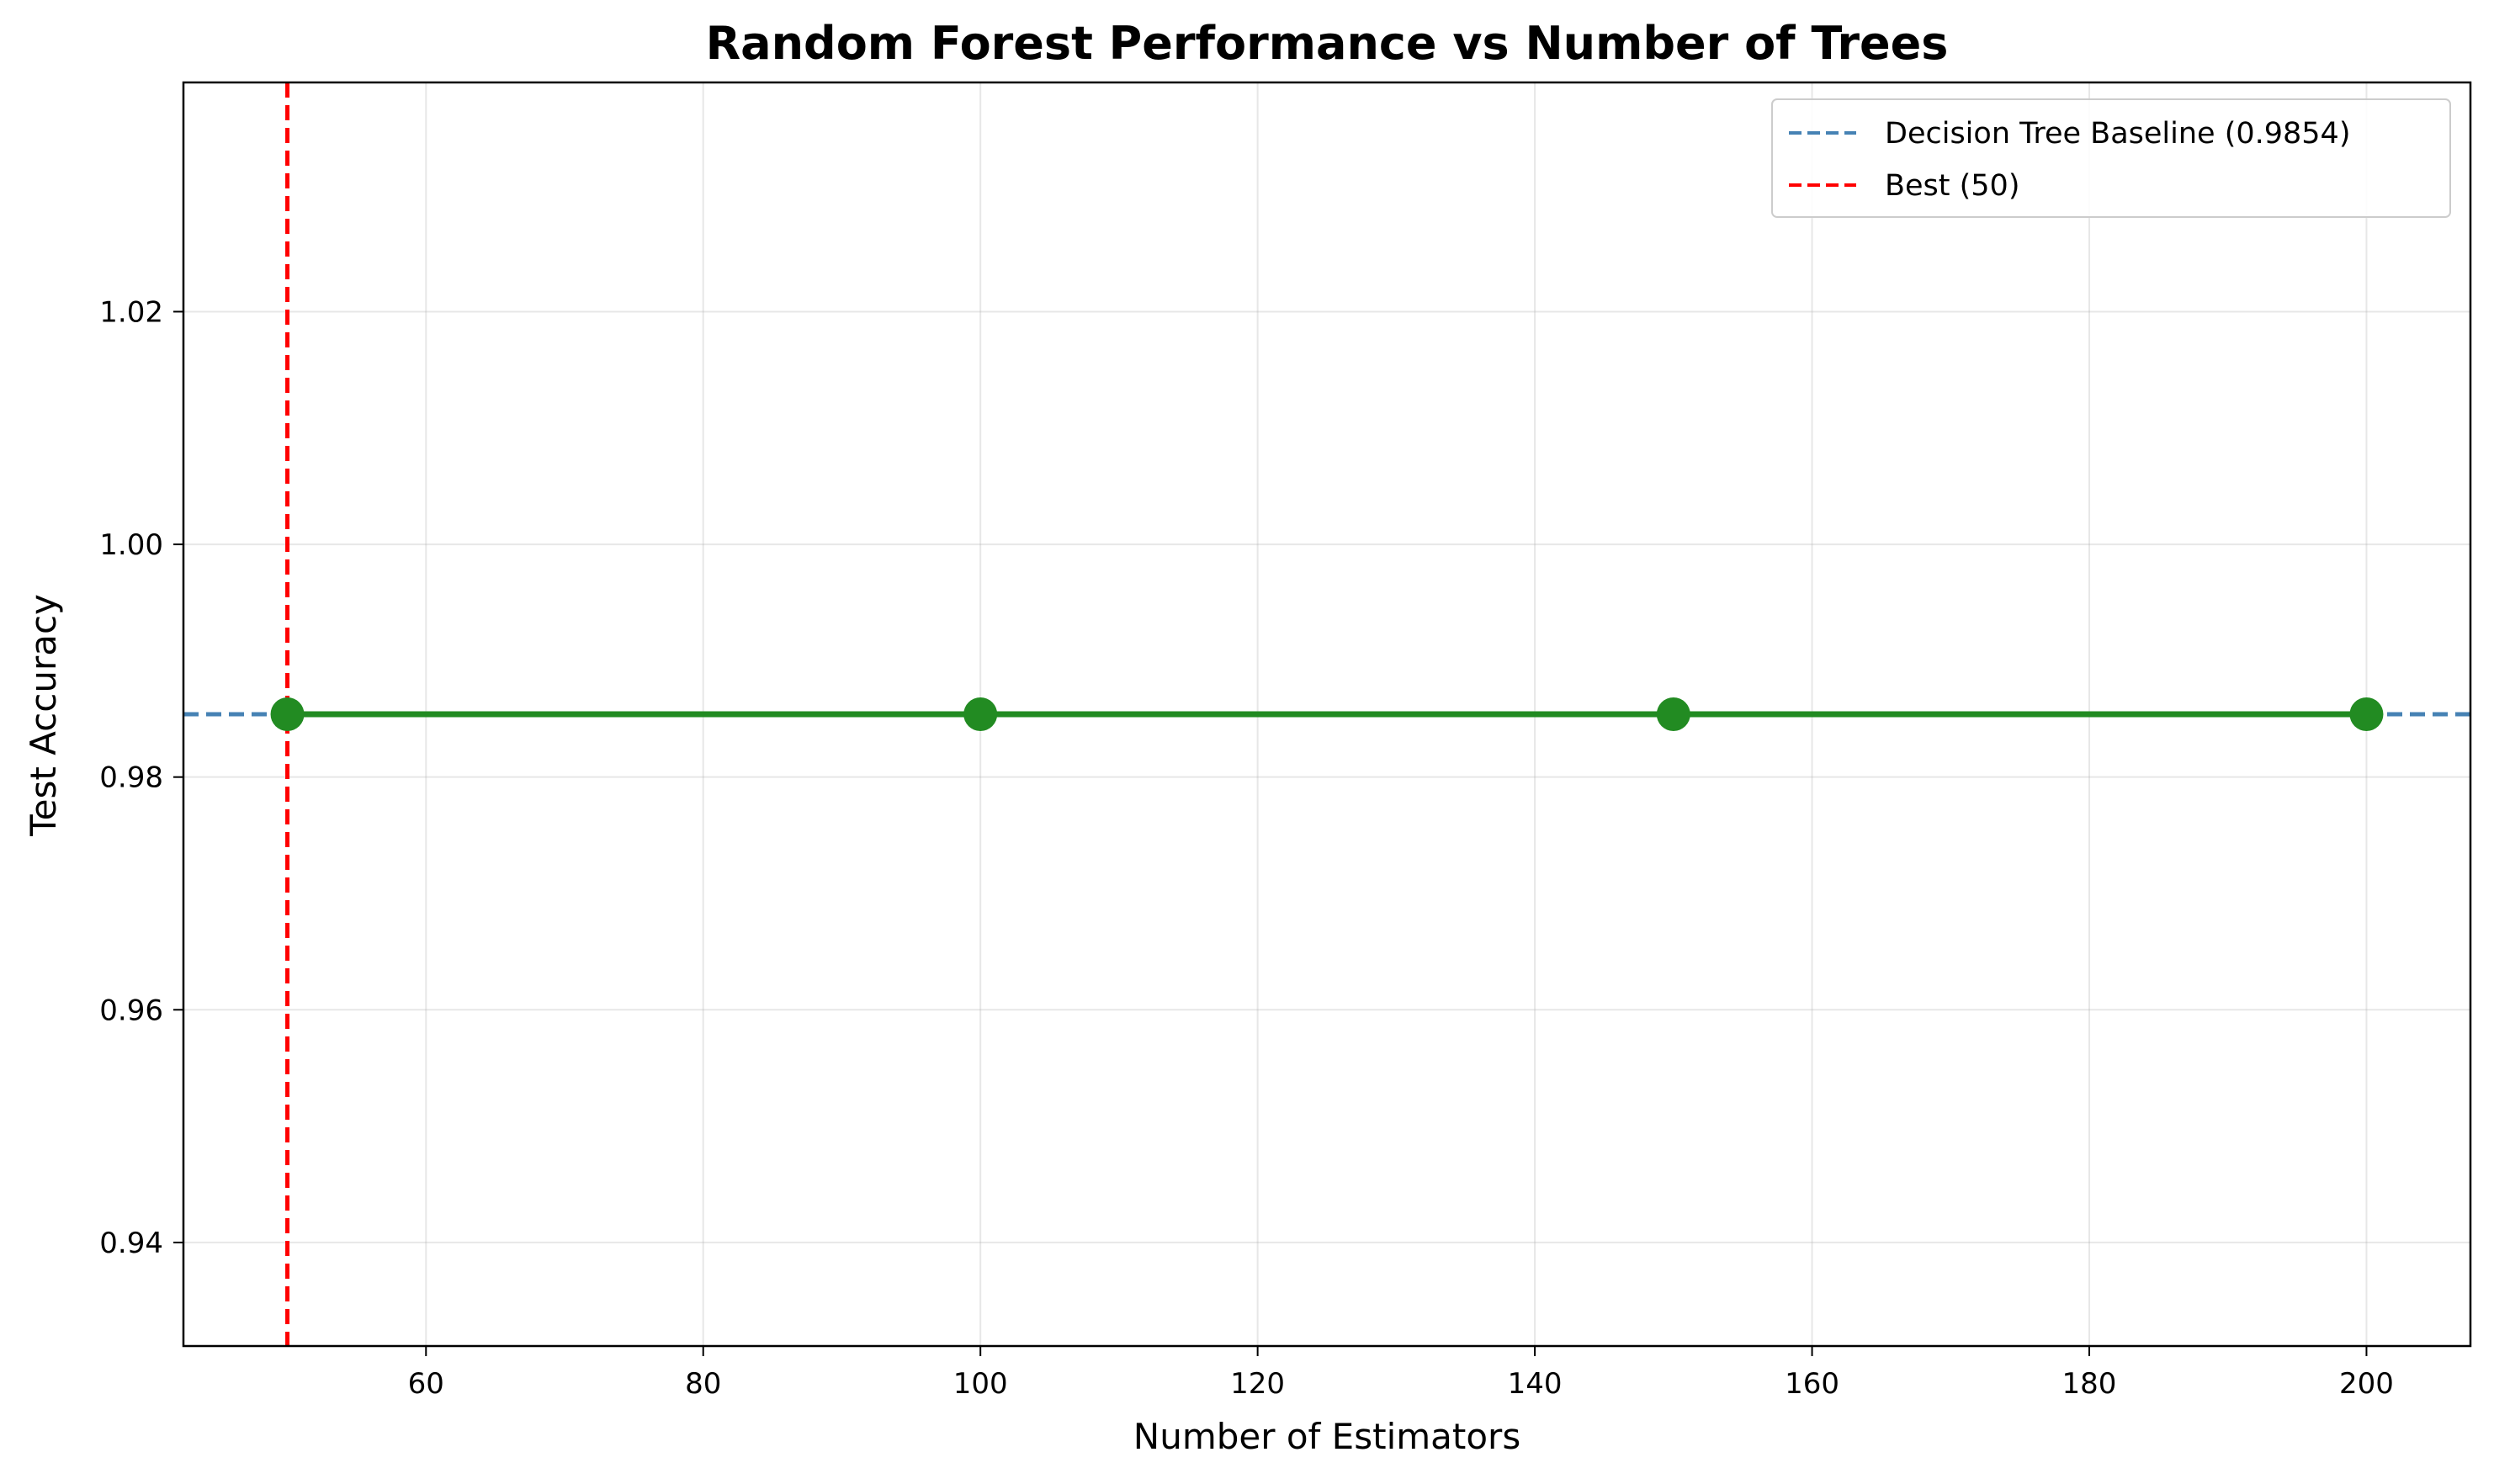 The image size is (2494, 1484). What do you see at coordinates (131, 1243) in the screenshot?
I see `y-tick-label: 0.94` at bounding box center [131, 1243].